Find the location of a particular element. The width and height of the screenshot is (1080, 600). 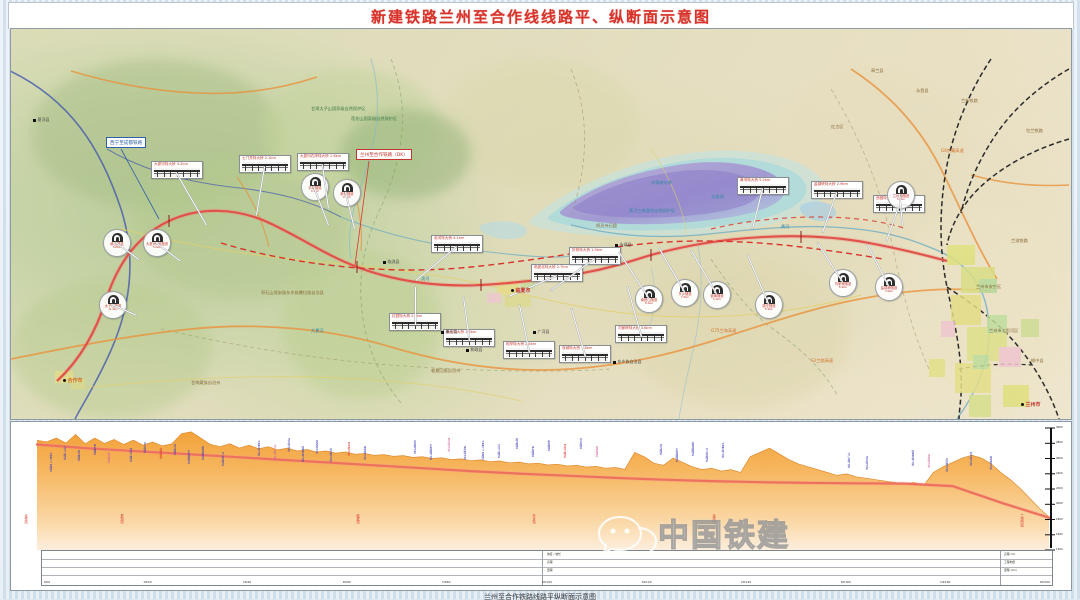

map-area-label: 甘南藏族自治州 is located at coordinates (206, 382).